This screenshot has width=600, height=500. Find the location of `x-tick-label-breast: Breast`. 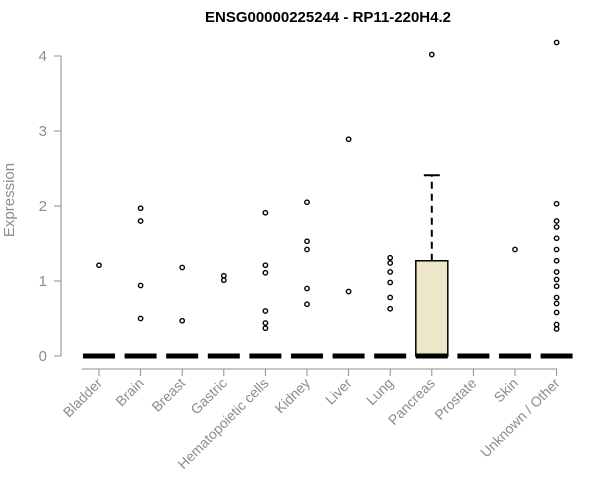

x-tick-label-breast: Breast is located at coordinates (168, 395).